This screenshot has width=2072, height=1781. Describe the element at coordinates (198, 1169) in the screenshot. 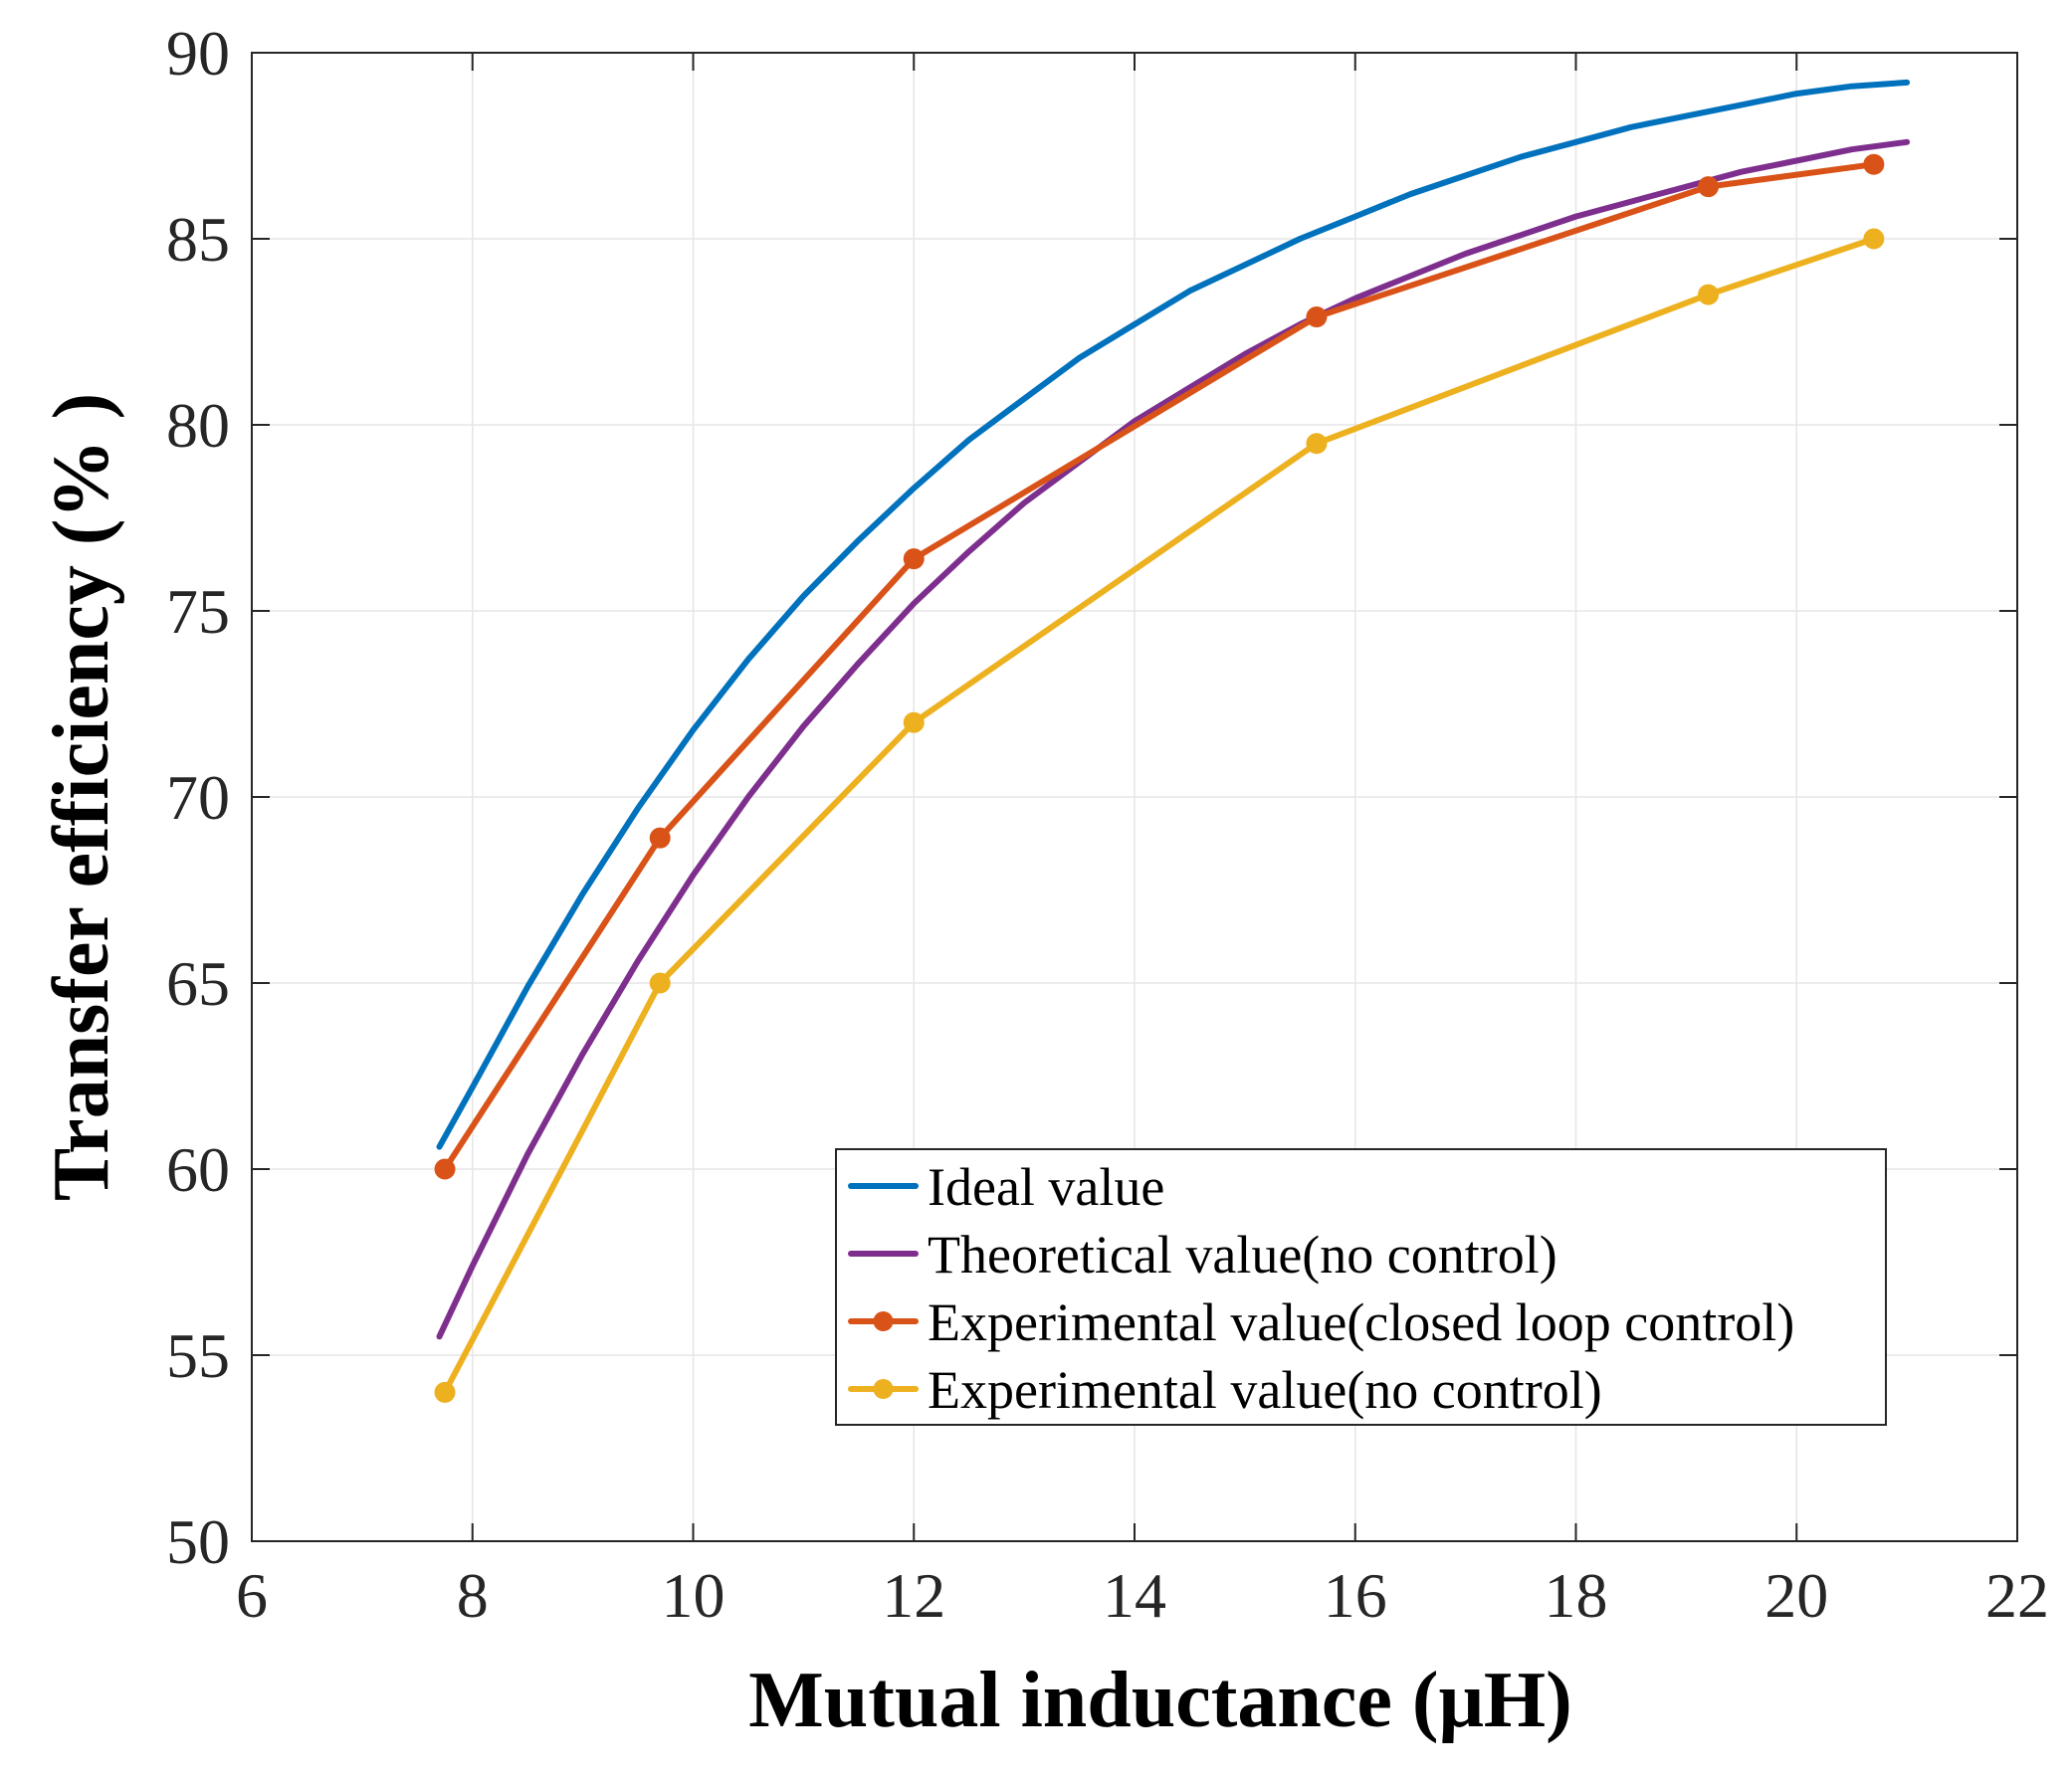

I see `y-tick-label: 60` at that location.